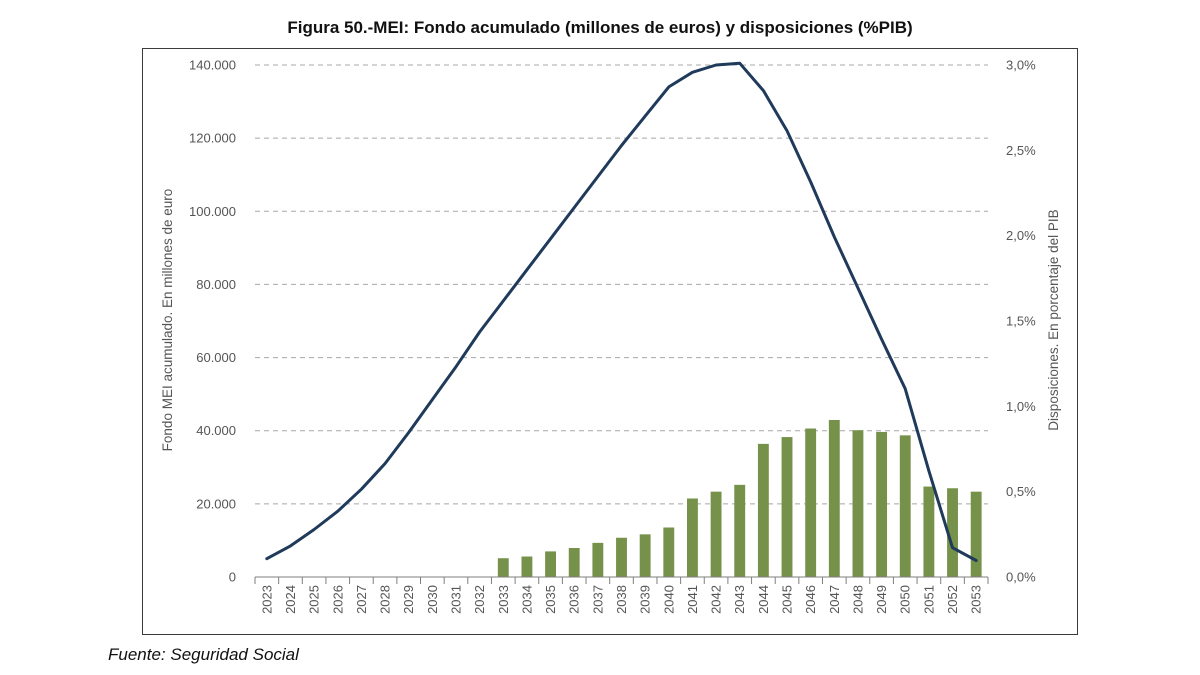 This screenshot has width=1200, height=675. I want to click on x-tick-label: 2045, so click(787, 599).